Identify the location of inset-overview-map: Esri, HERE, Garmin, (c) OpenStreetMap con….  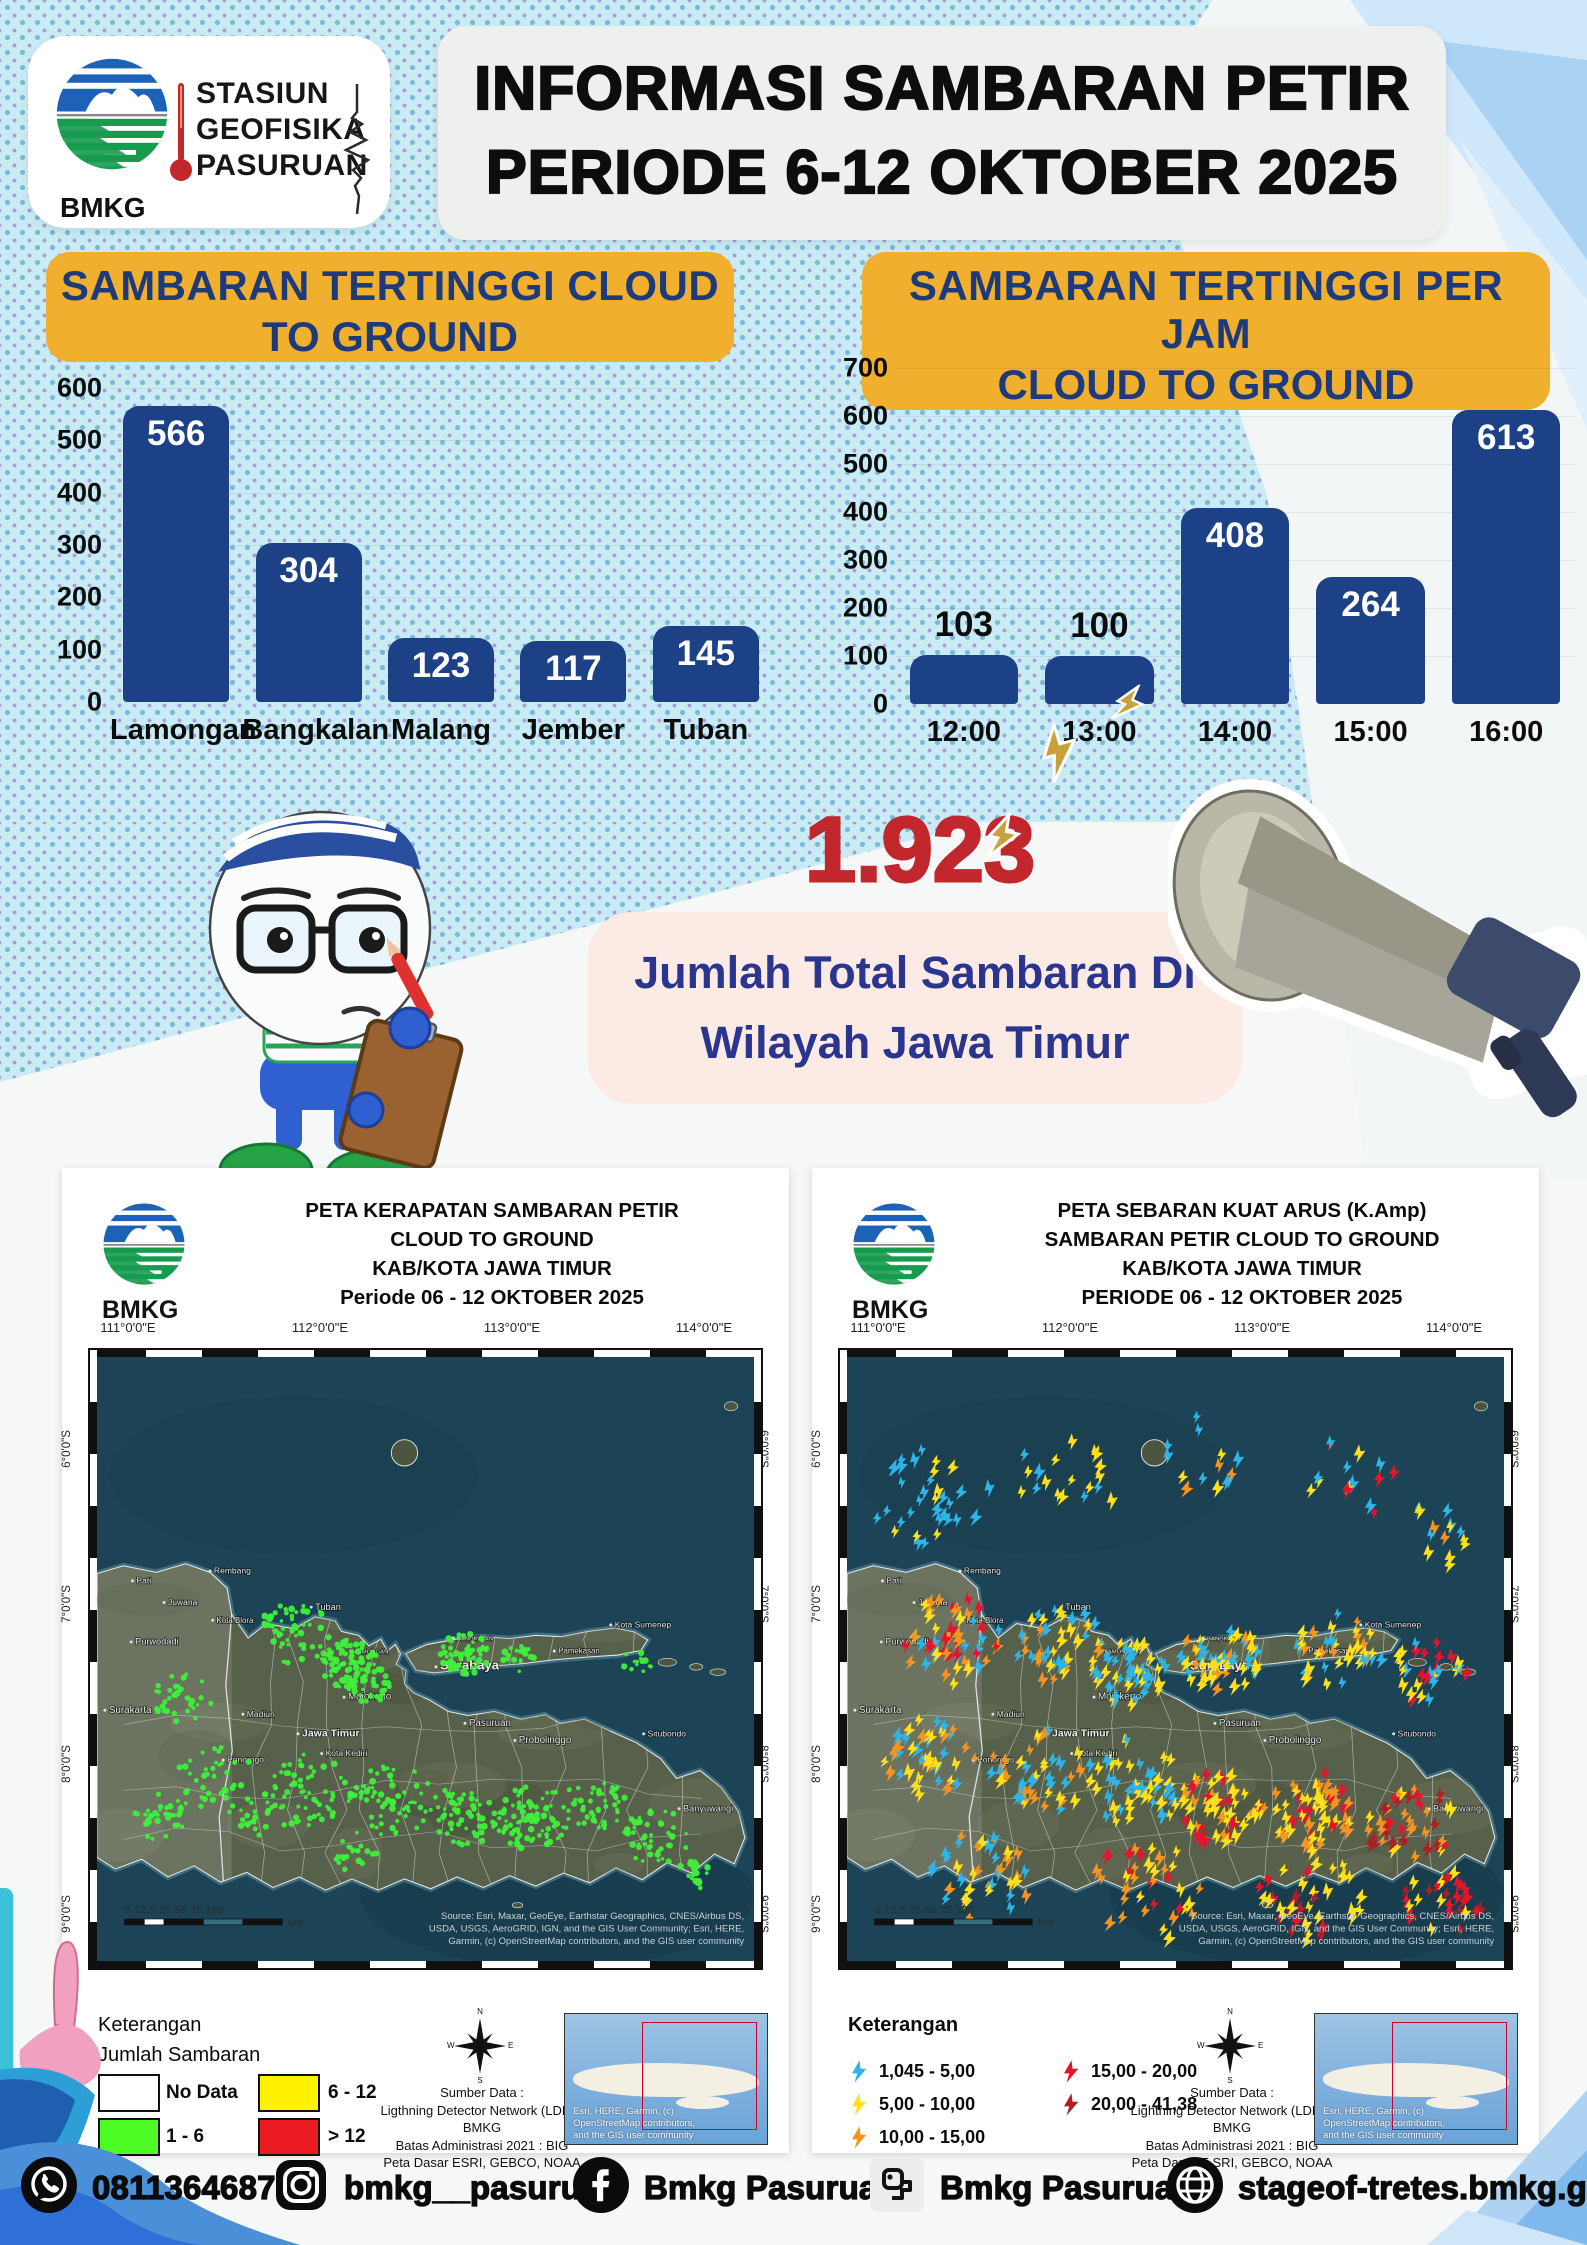
(1416, 2079).